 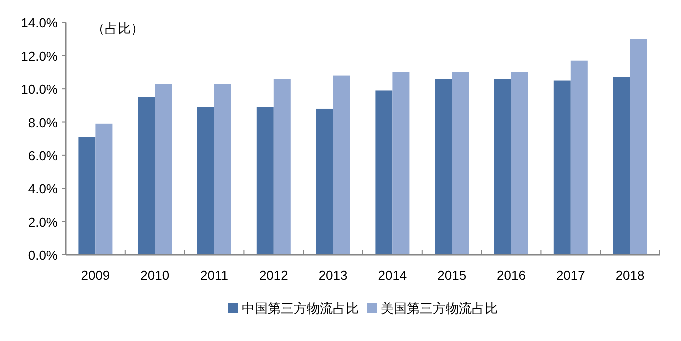 I want to click on x-tick-label: 2013, so click(x=333, y=275).